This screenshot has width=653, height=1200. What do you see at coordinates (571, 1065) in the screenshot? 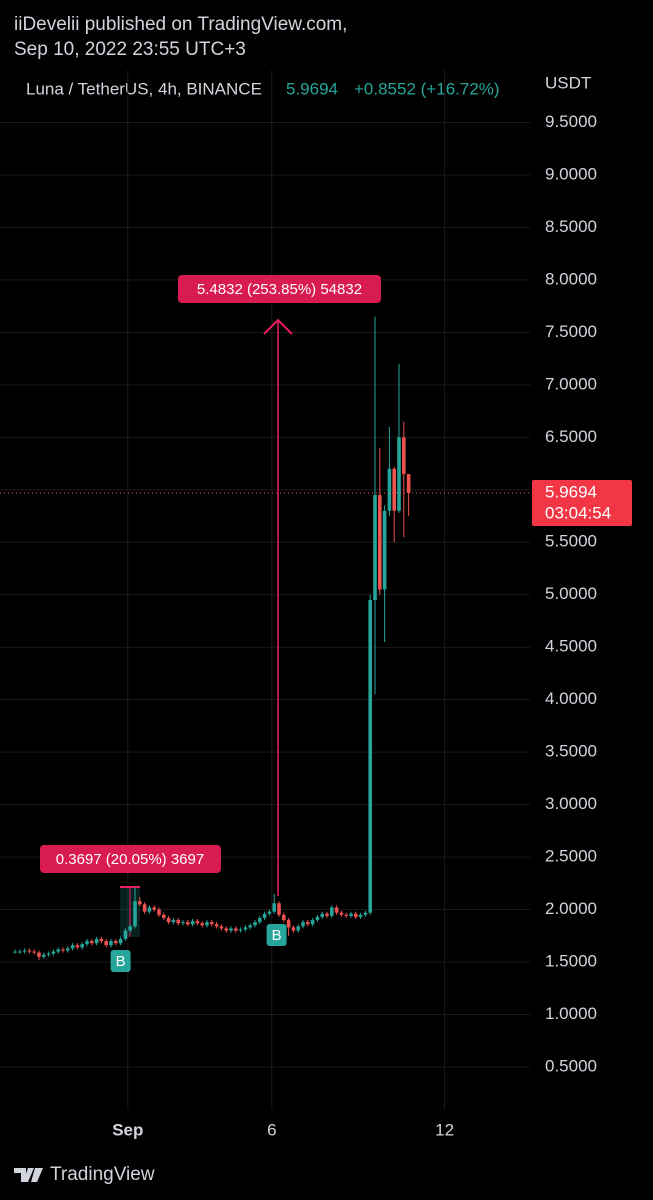
I see `y-tick-label: 0.5000` at bounding box center [571, 1065].